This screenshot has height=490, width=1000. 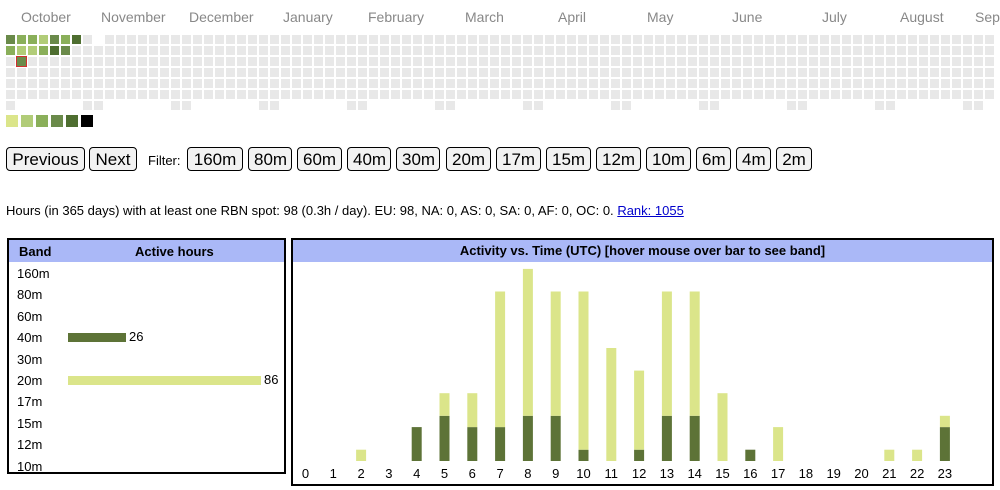 I want to click on filter-button-10m: 10m, so click(x=668, y=159).